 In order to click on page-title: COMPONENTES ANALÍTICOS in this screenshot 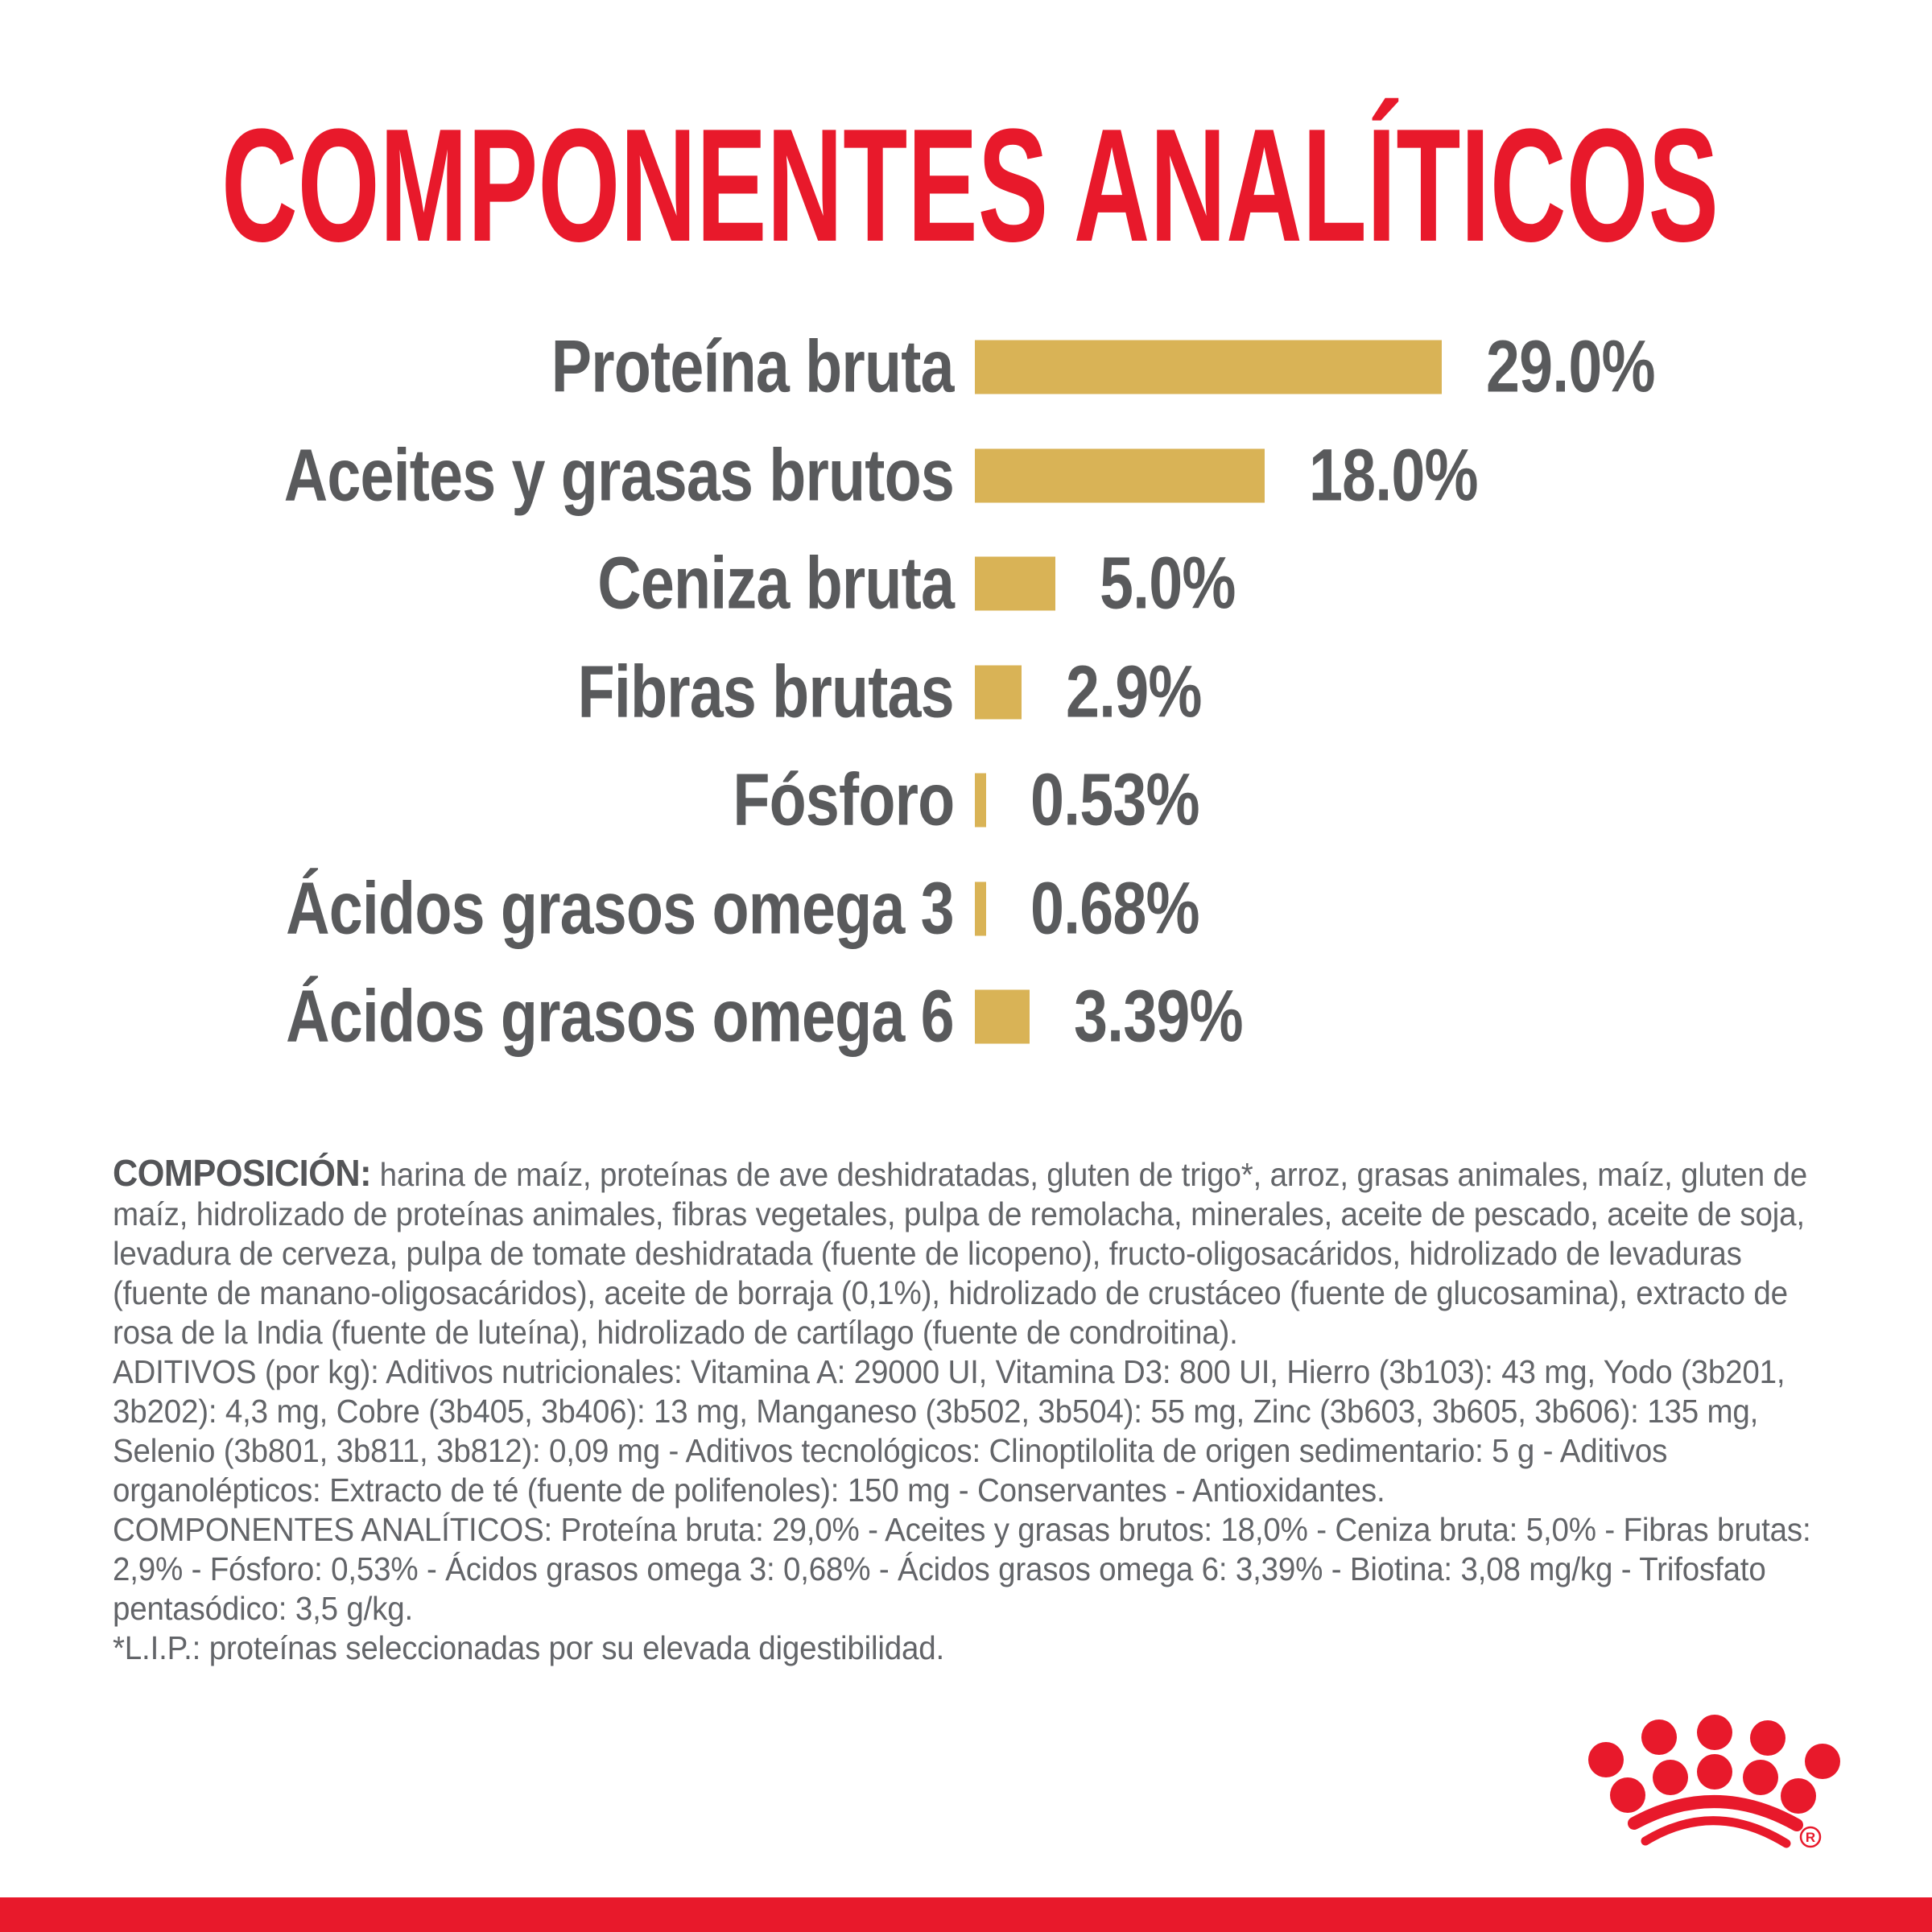, I will do `click(970, 185)`.